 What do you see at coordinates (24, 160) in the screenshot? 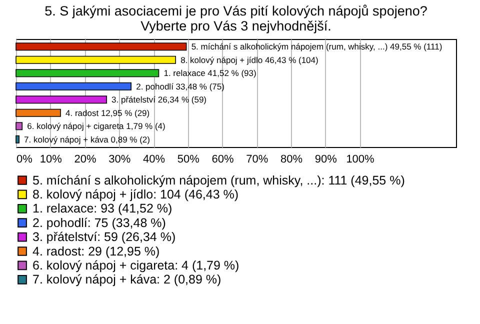
I see `x-tick-label: 0%` at bounding box center [24, 160].